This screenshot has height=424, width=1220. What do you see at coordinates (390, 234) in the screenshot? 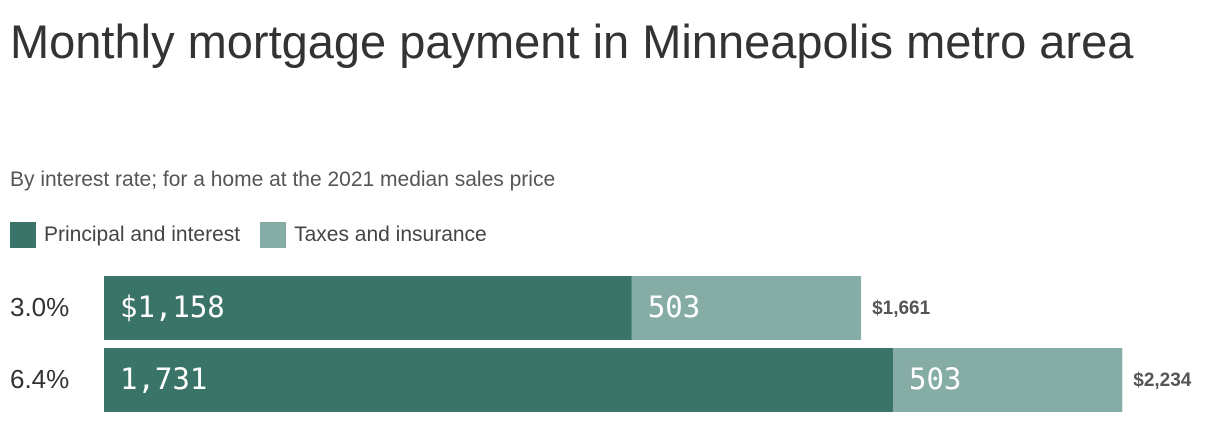
I see `legend-label: Taxes and insurance` at bounding box center [390, 234].